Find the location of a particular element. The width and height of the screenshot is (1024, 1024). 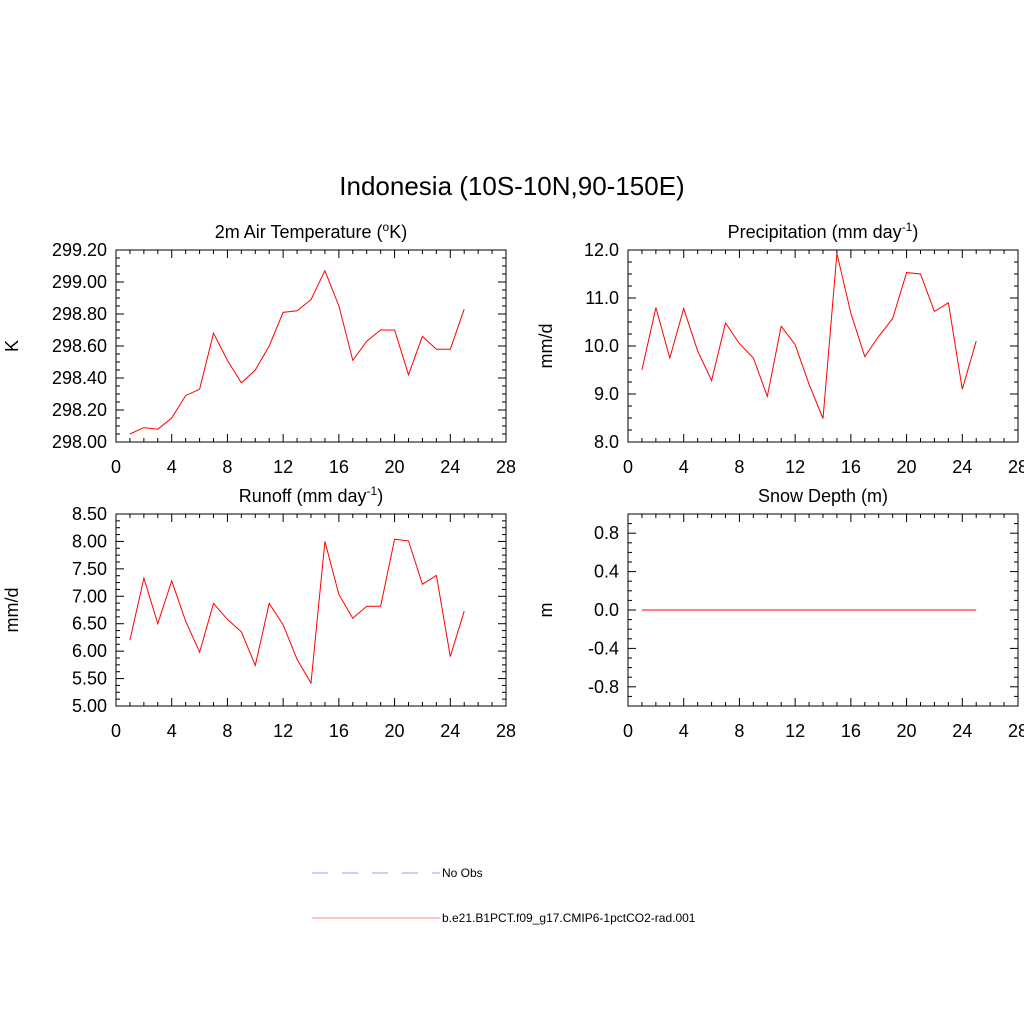

y-tick-label: 8.00 is located at coordinates (89, 541).